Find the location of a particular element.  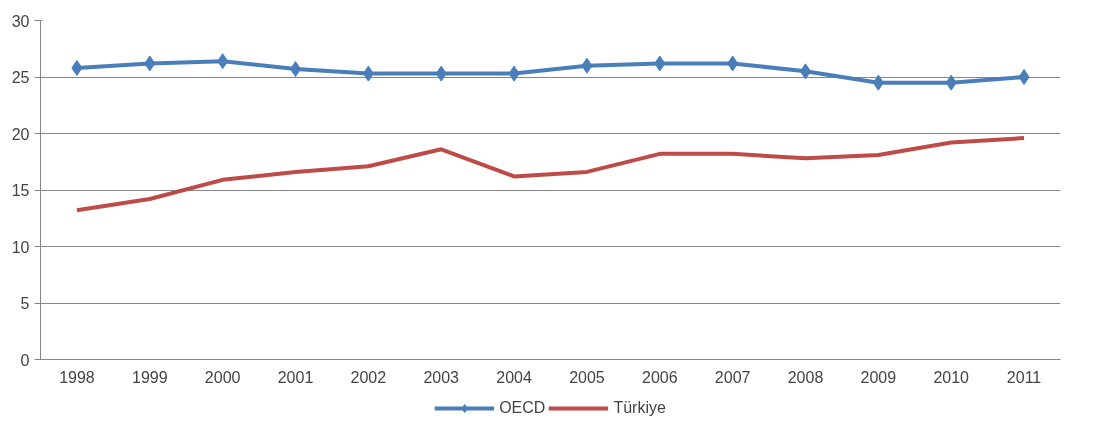

y-tick-label: 5 is located at coordinates (25, 303).